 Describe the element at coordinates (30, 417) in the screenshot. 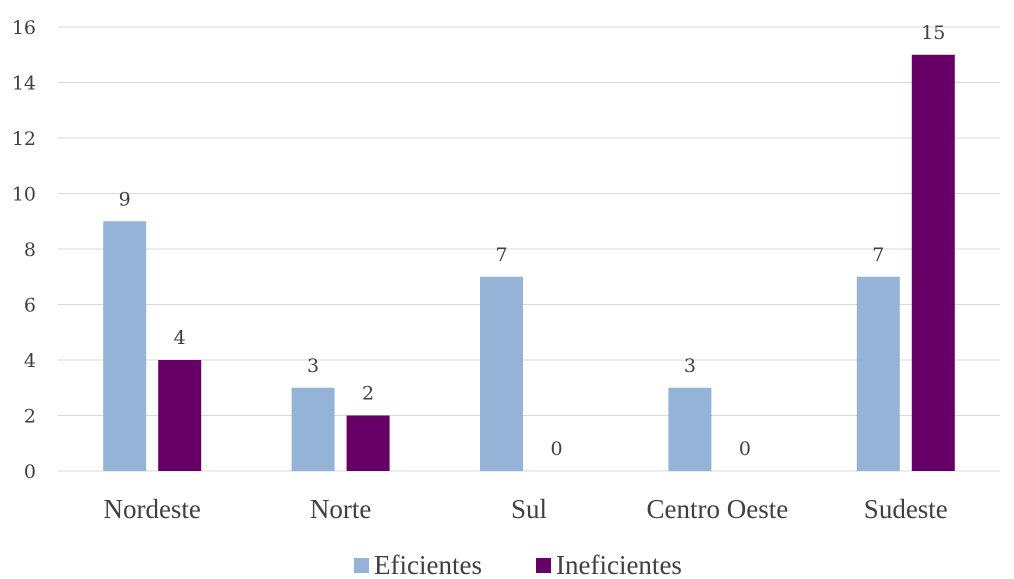

I see `y-tick-label-2: 2` at that location.